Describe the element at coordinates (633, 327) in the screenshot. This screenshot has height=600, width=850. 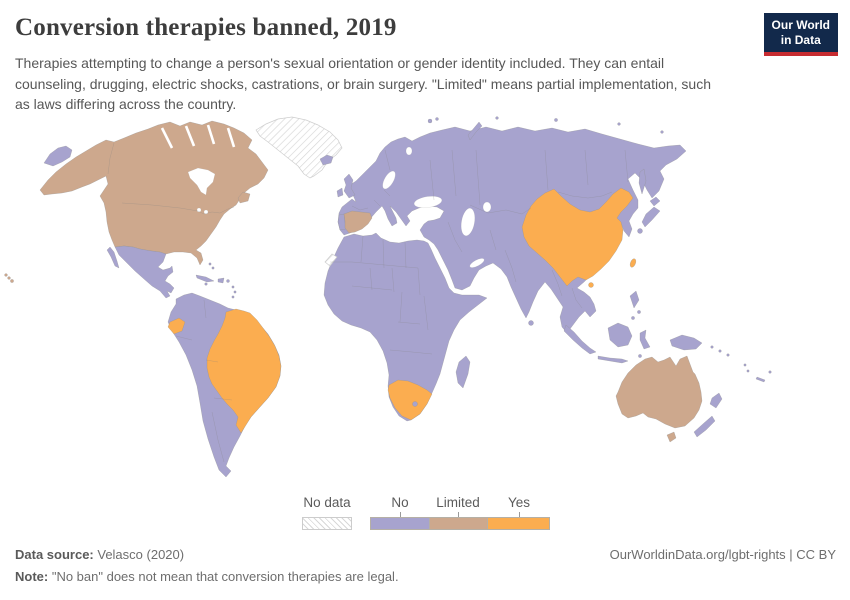
I see `region-southeast-asia-islands` at that location.